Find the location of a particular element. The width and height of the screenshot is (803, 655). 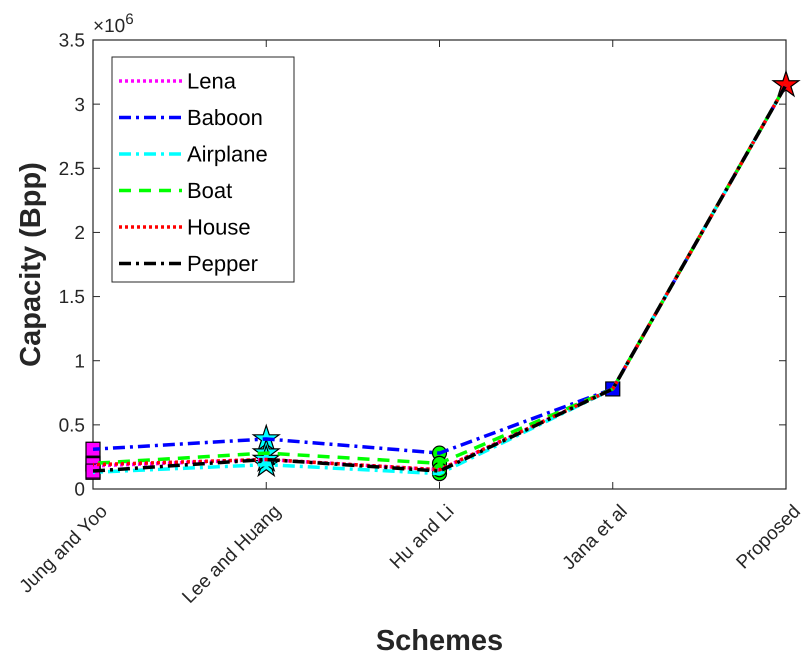

text: ×10$^{6}$ is located at coordinates (113, 23).